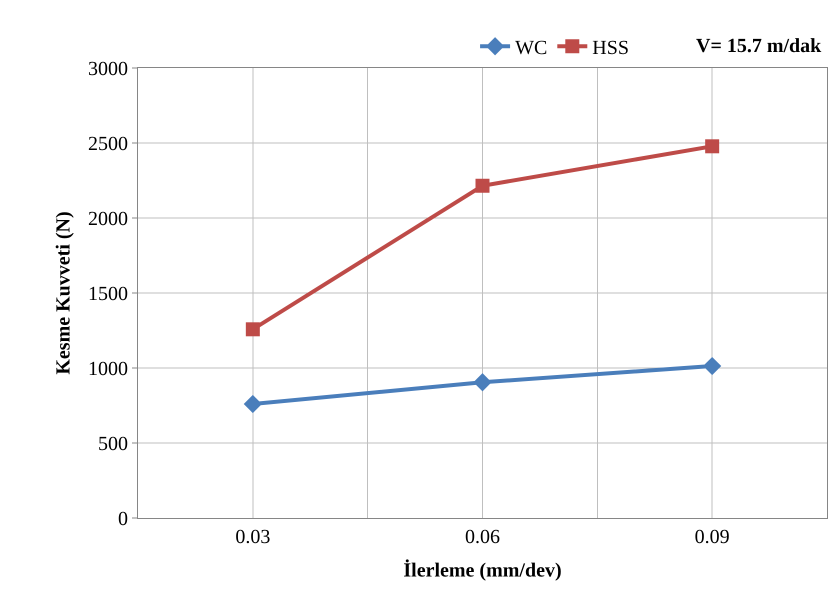 The image size is (831, 610). What do you see at coordinates (108, 69) in the screenshot?
I see `y-tick-label: 3000` at bounding box center [108, 69].